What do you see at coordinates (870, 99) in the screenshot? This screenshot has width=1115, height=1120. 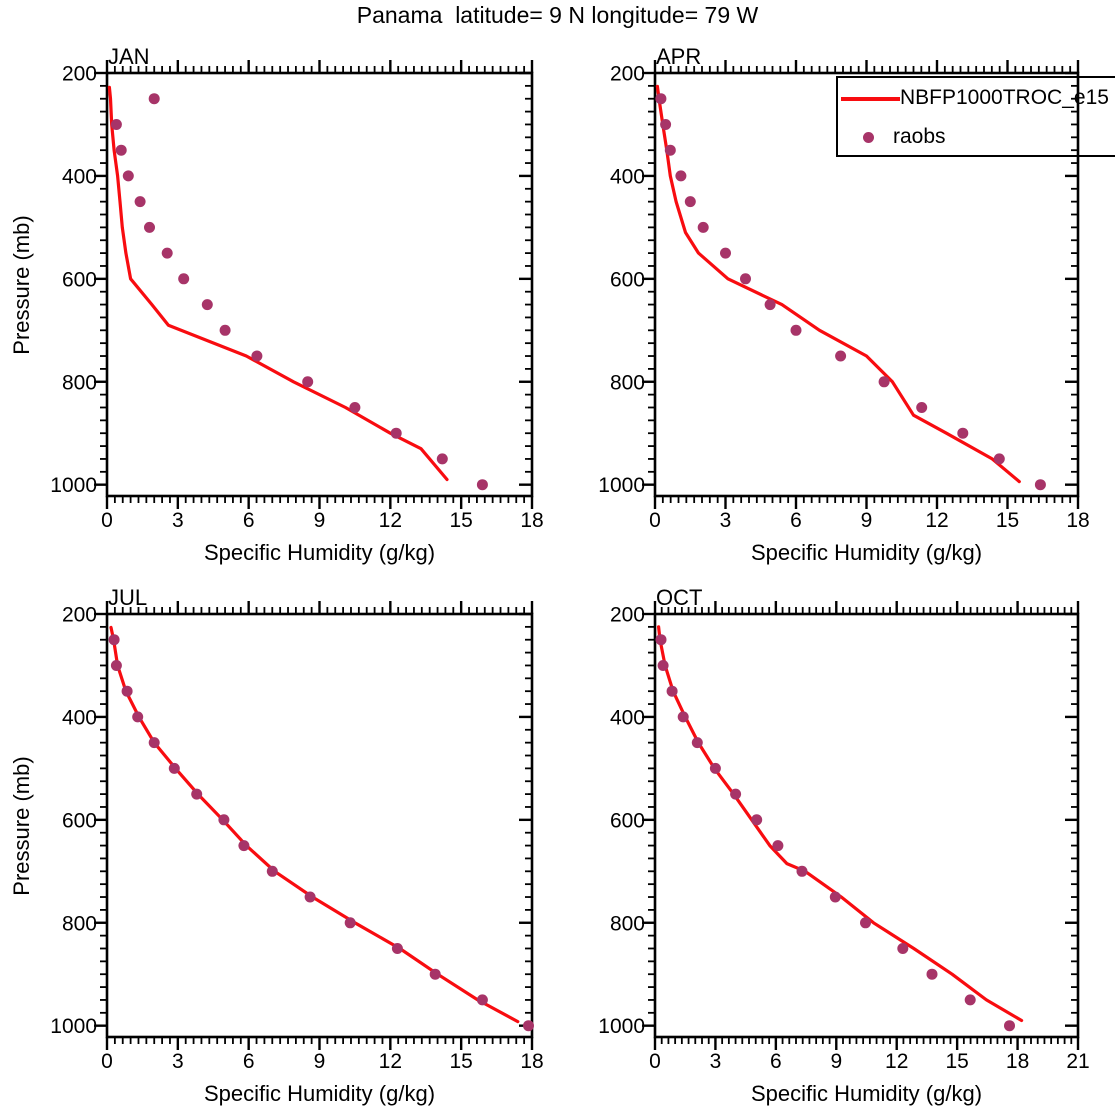 I see `model-line-swatch` at bounding box center [870, 99].